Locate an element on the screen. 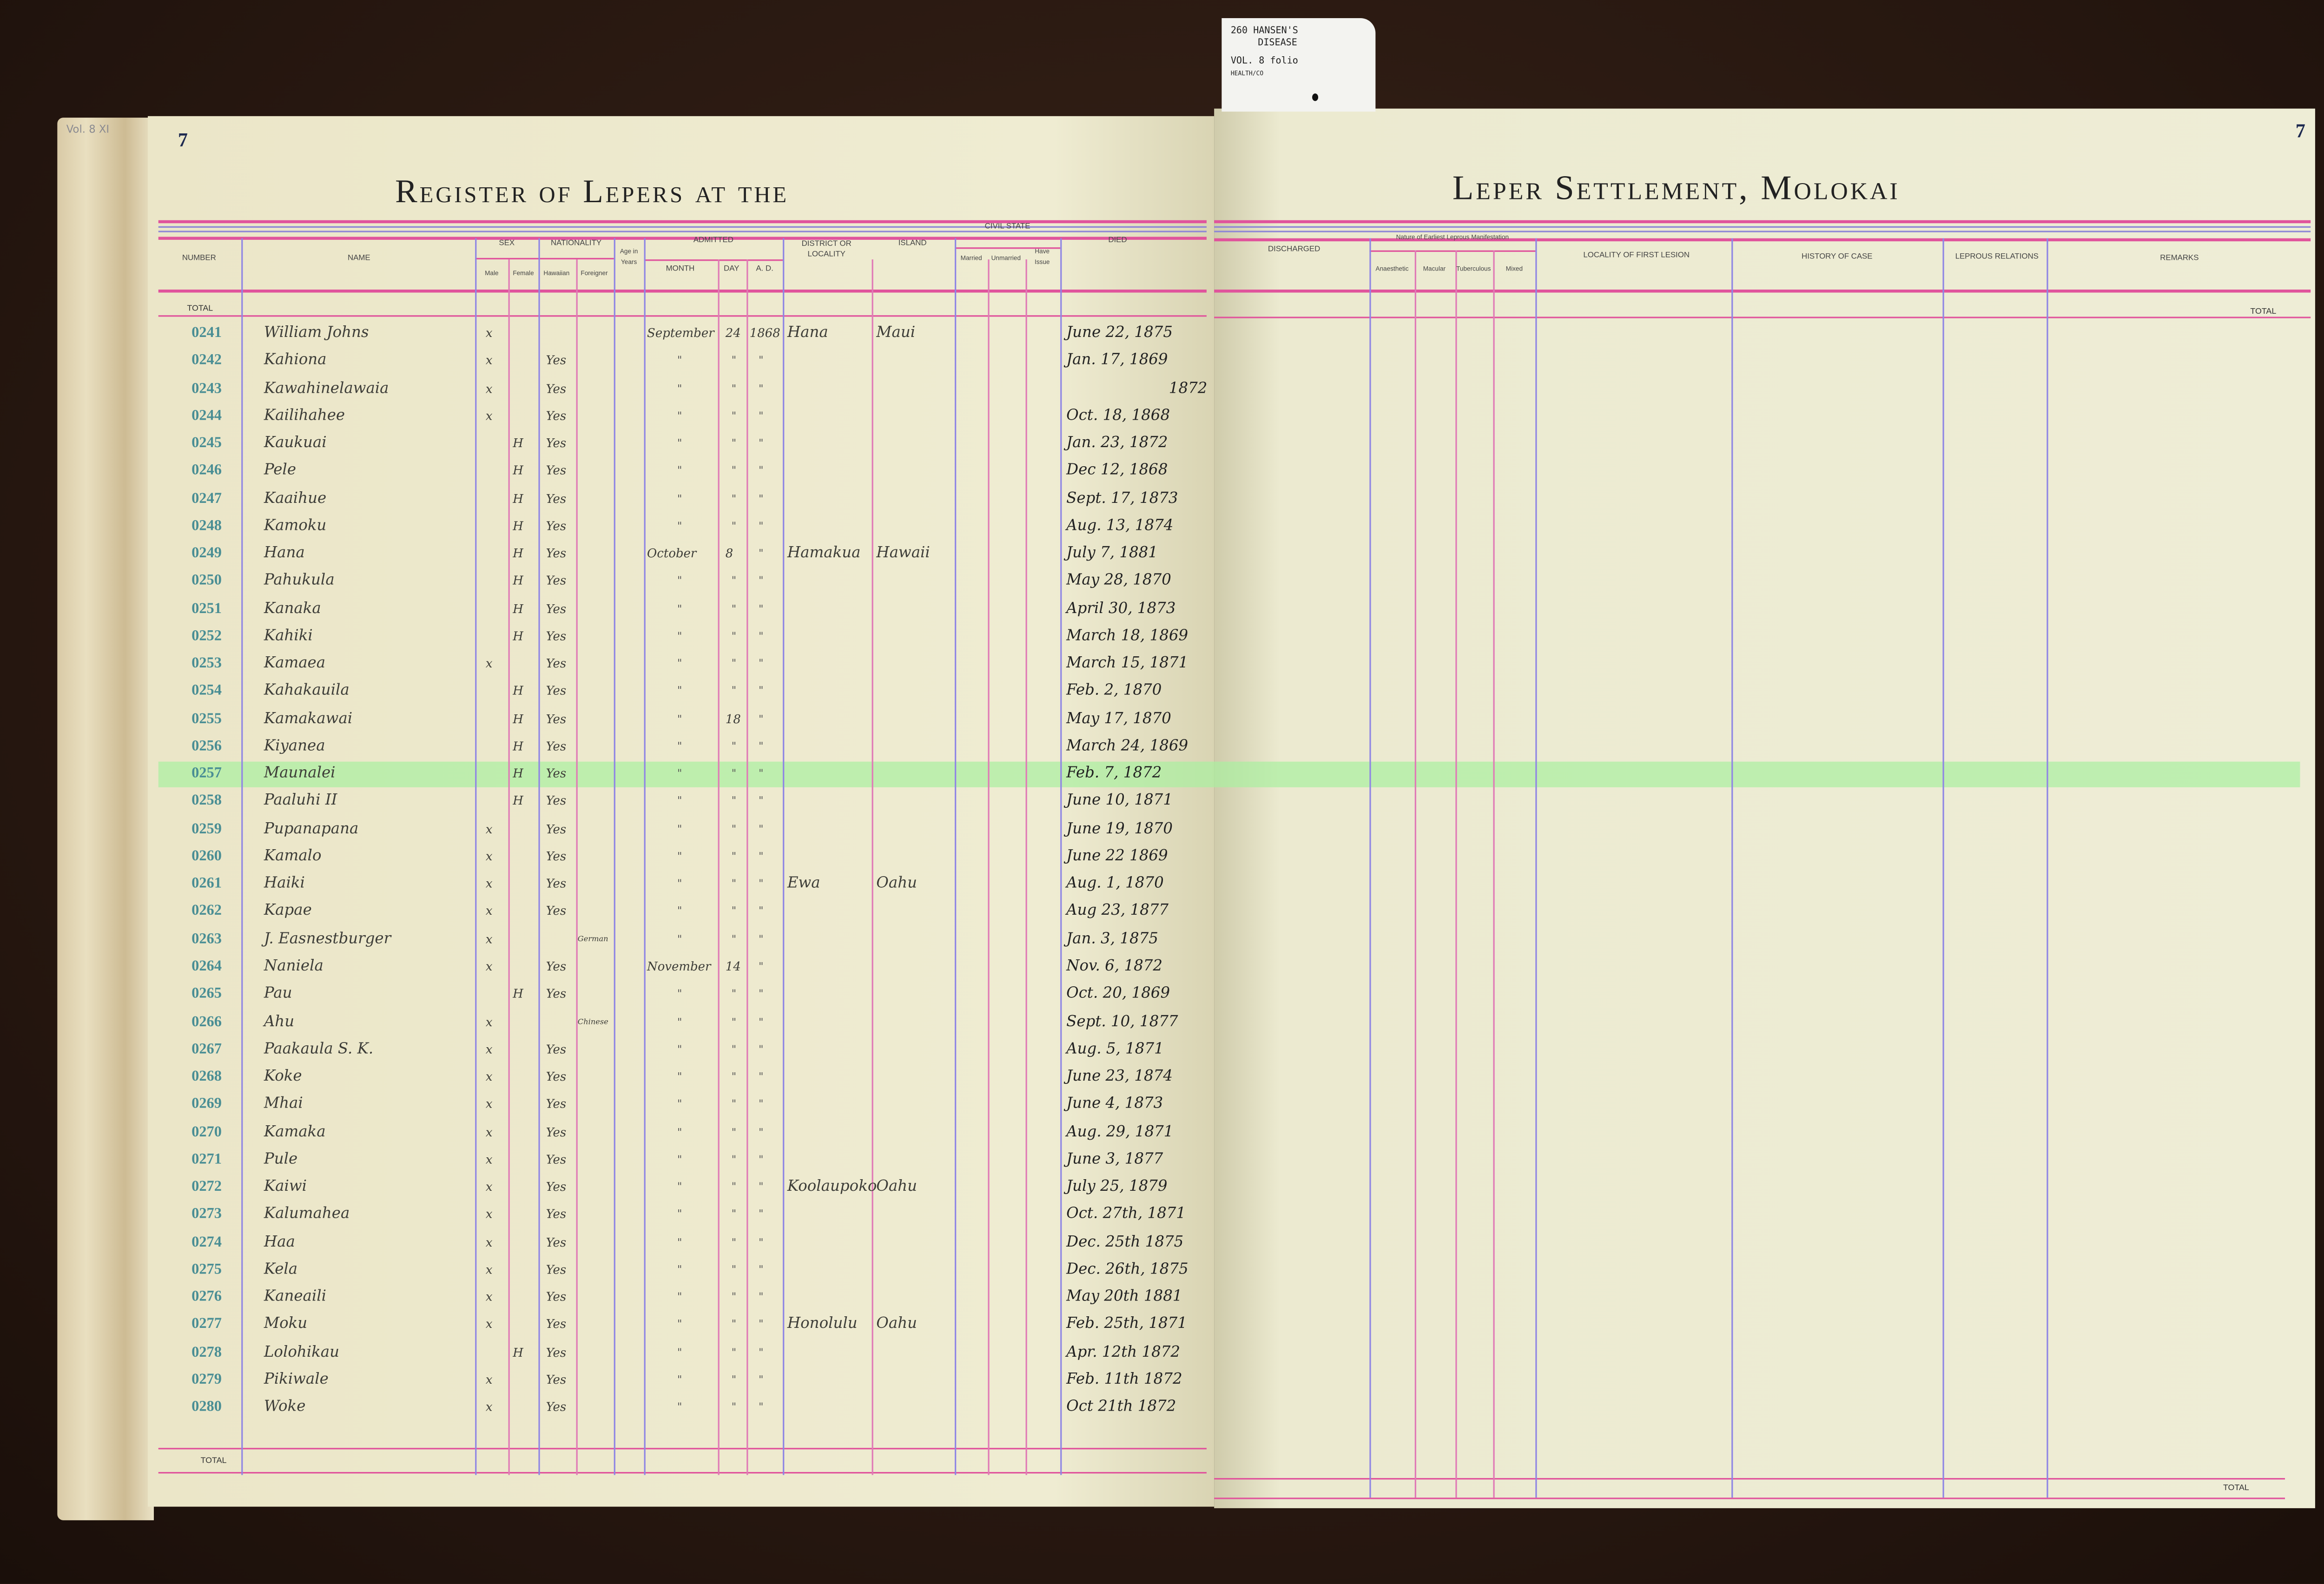 This screenshot has width=2324, height=1584. cell-name: Kamaea is located at coordinates (295, 663).